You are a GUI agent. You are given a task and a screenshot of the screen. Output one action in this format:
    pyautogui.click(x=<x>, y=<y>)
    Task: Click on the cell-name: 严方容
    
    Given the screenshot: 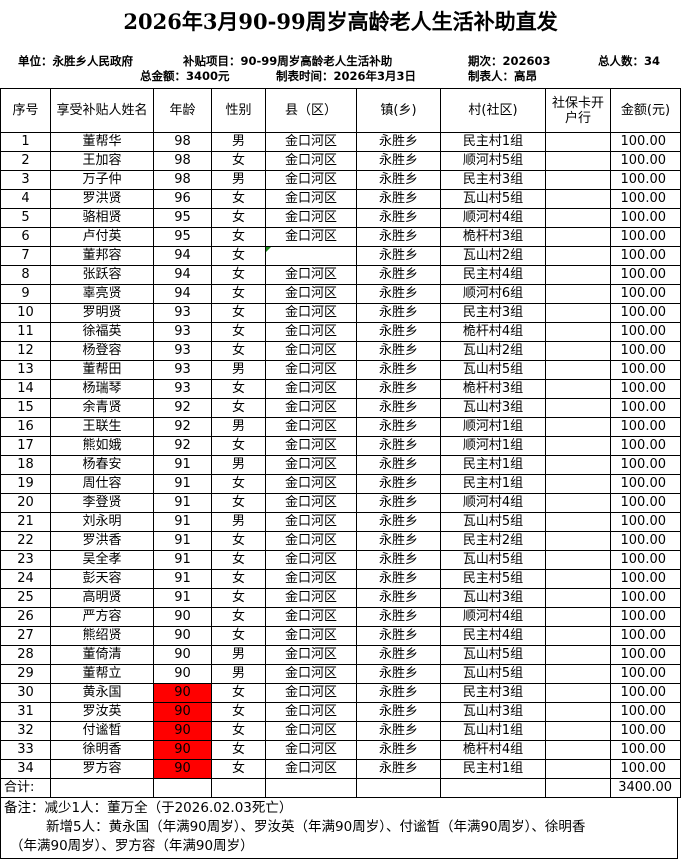 What is the action you would take?
    pyautogui.click(x=102, y=617)
    